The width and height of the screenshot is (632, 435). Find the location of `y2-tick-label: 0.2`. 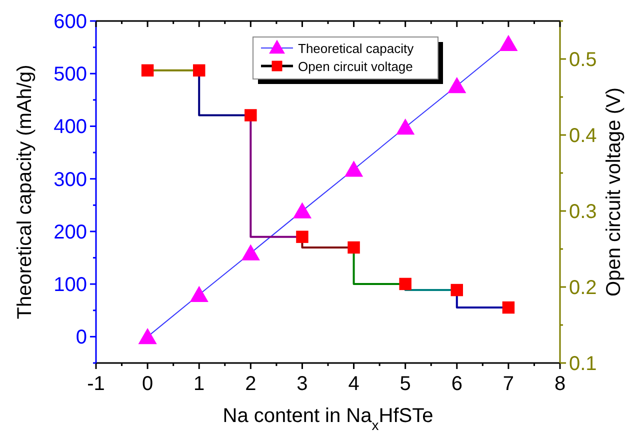

y2-tick-label: 0.2 is located at coordinates (583, 288).